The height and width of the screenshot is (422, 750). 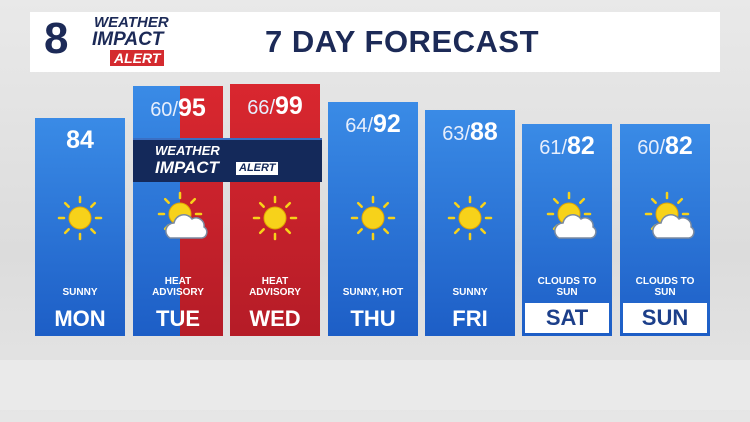 I want to click on day-label: FRI, so click(x=470, y=318).